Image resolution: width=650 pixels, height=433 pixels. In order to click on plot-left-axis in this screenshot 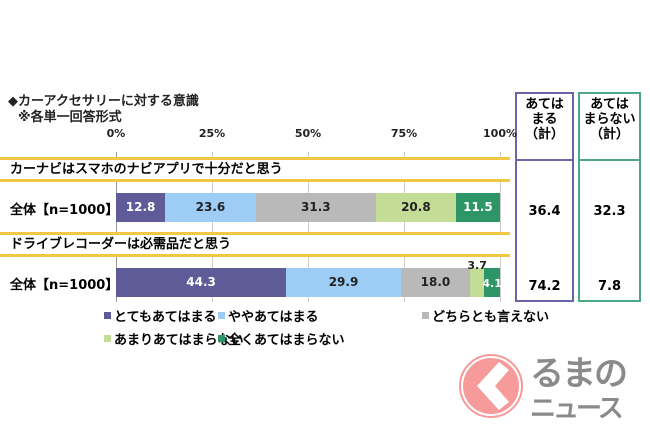, I will do `click(116, 227)`.